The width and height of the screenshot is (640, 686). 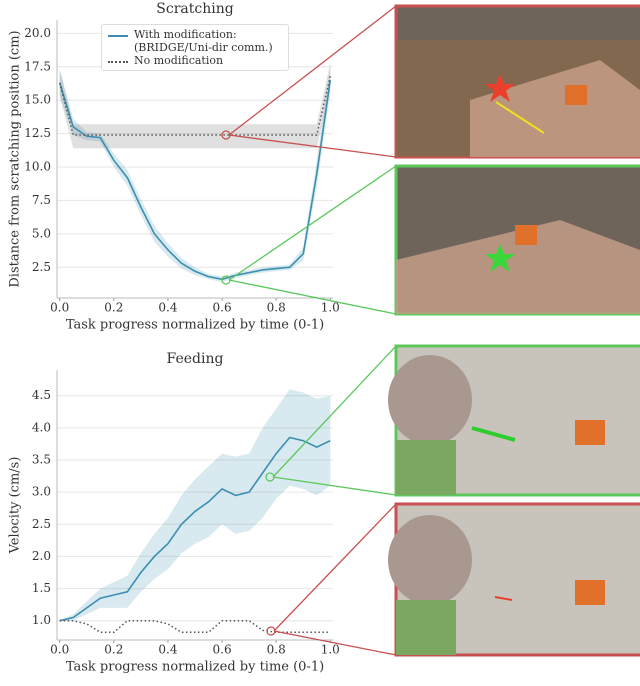 I want to click on chart-title: Scratching, so click(x=194, y=9).